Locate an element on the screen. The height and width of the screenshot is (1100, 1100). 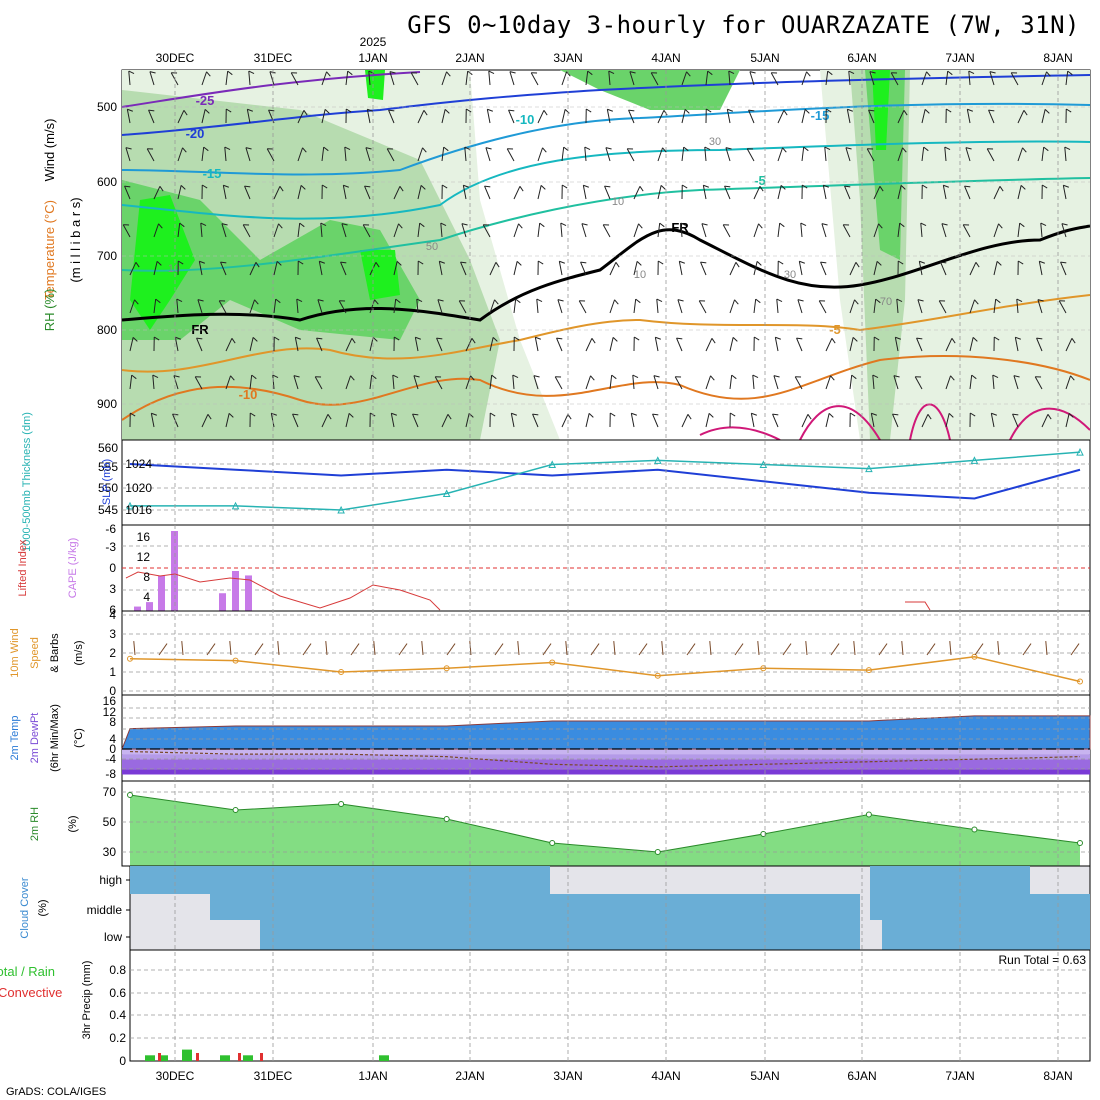
cloud-row-label: low is located at coordinates (113, 937).